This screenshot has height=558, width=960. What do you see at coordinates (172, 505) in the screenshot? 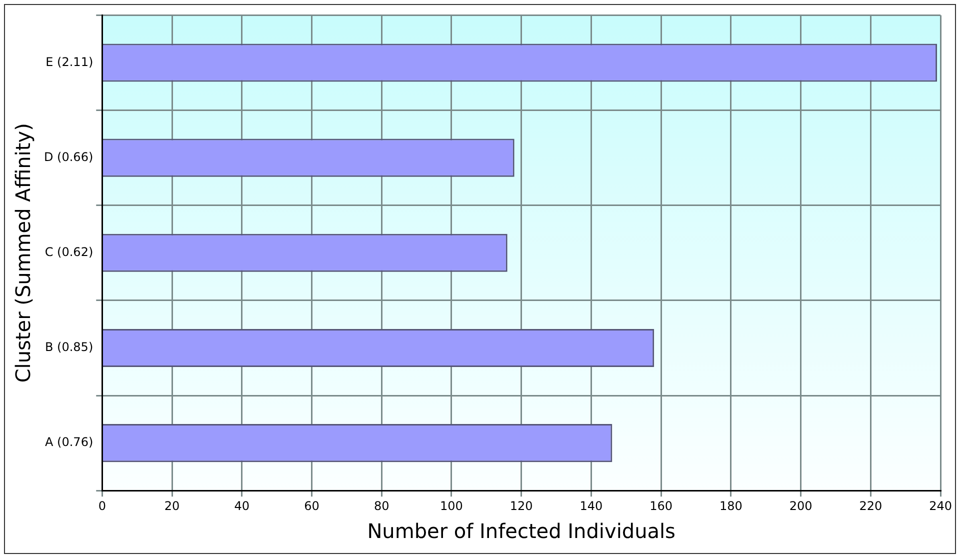
I see `x-tick-label: 20` at bounding box center [172, 505].